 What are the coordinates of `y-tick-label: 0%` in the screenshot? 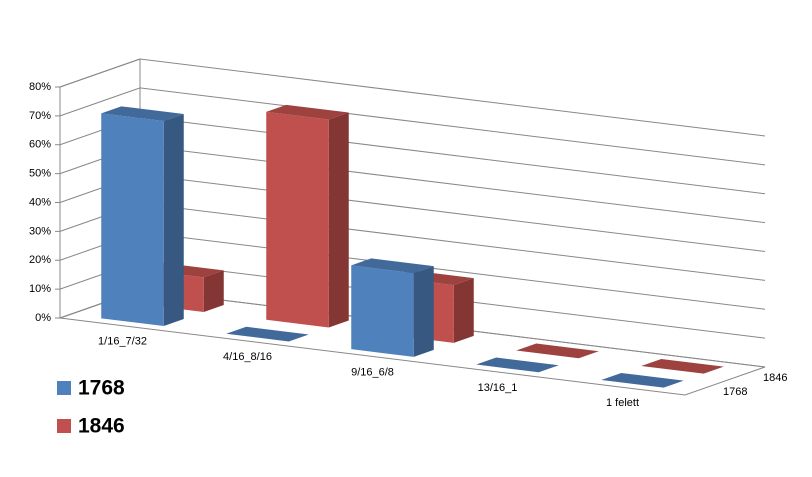 It's located at (43, 318).